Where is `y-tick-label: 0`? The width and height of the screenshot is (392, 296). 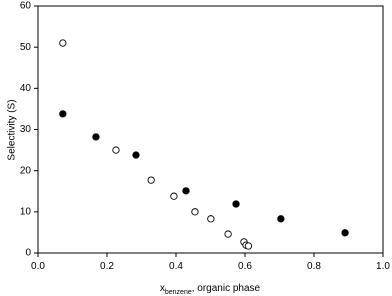 y-tick-label: 0 is located at coordinates (28, 253).